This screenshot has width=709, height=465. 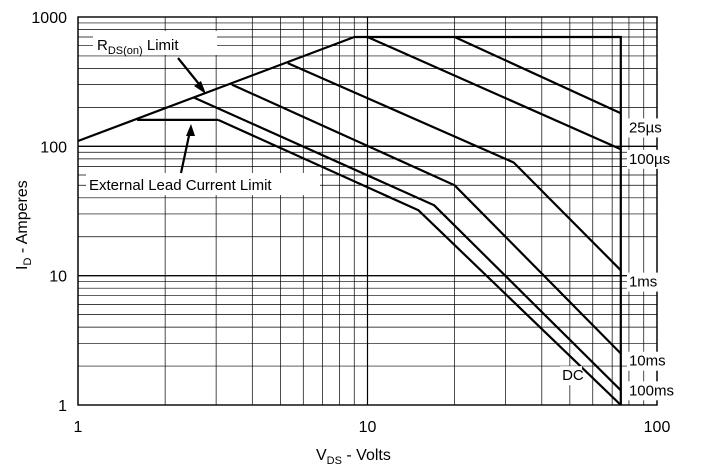 I want to click on rdson-limit-annotation: RDS(on) Limit, so click(x=155, y=62).